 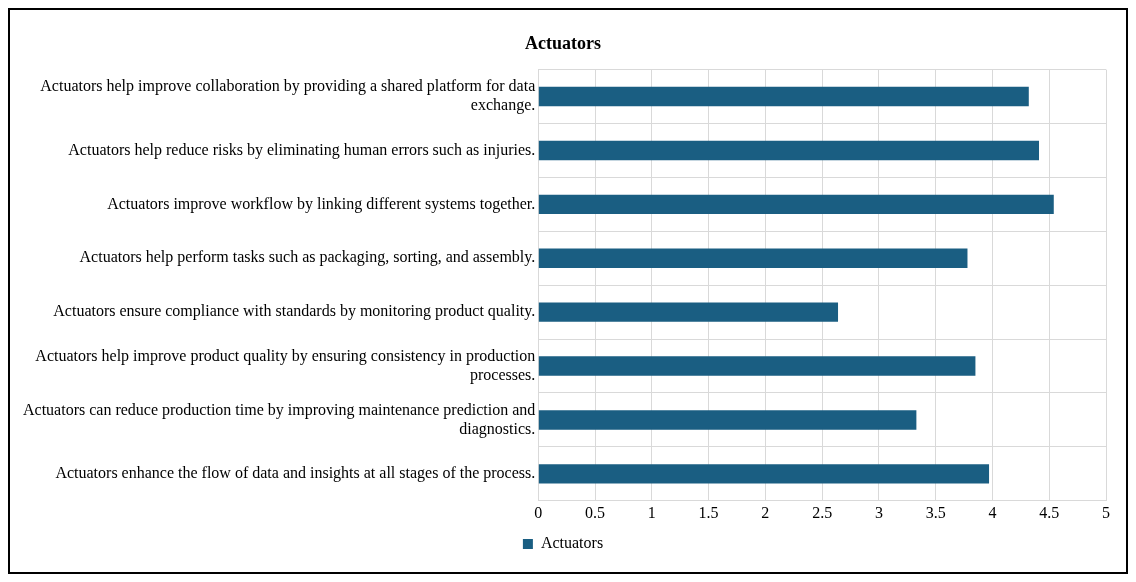 What do you see at coordinates (878, 512) in the screenshot?
I see `x-tick-label: 3` at bounding box center [878, 512].